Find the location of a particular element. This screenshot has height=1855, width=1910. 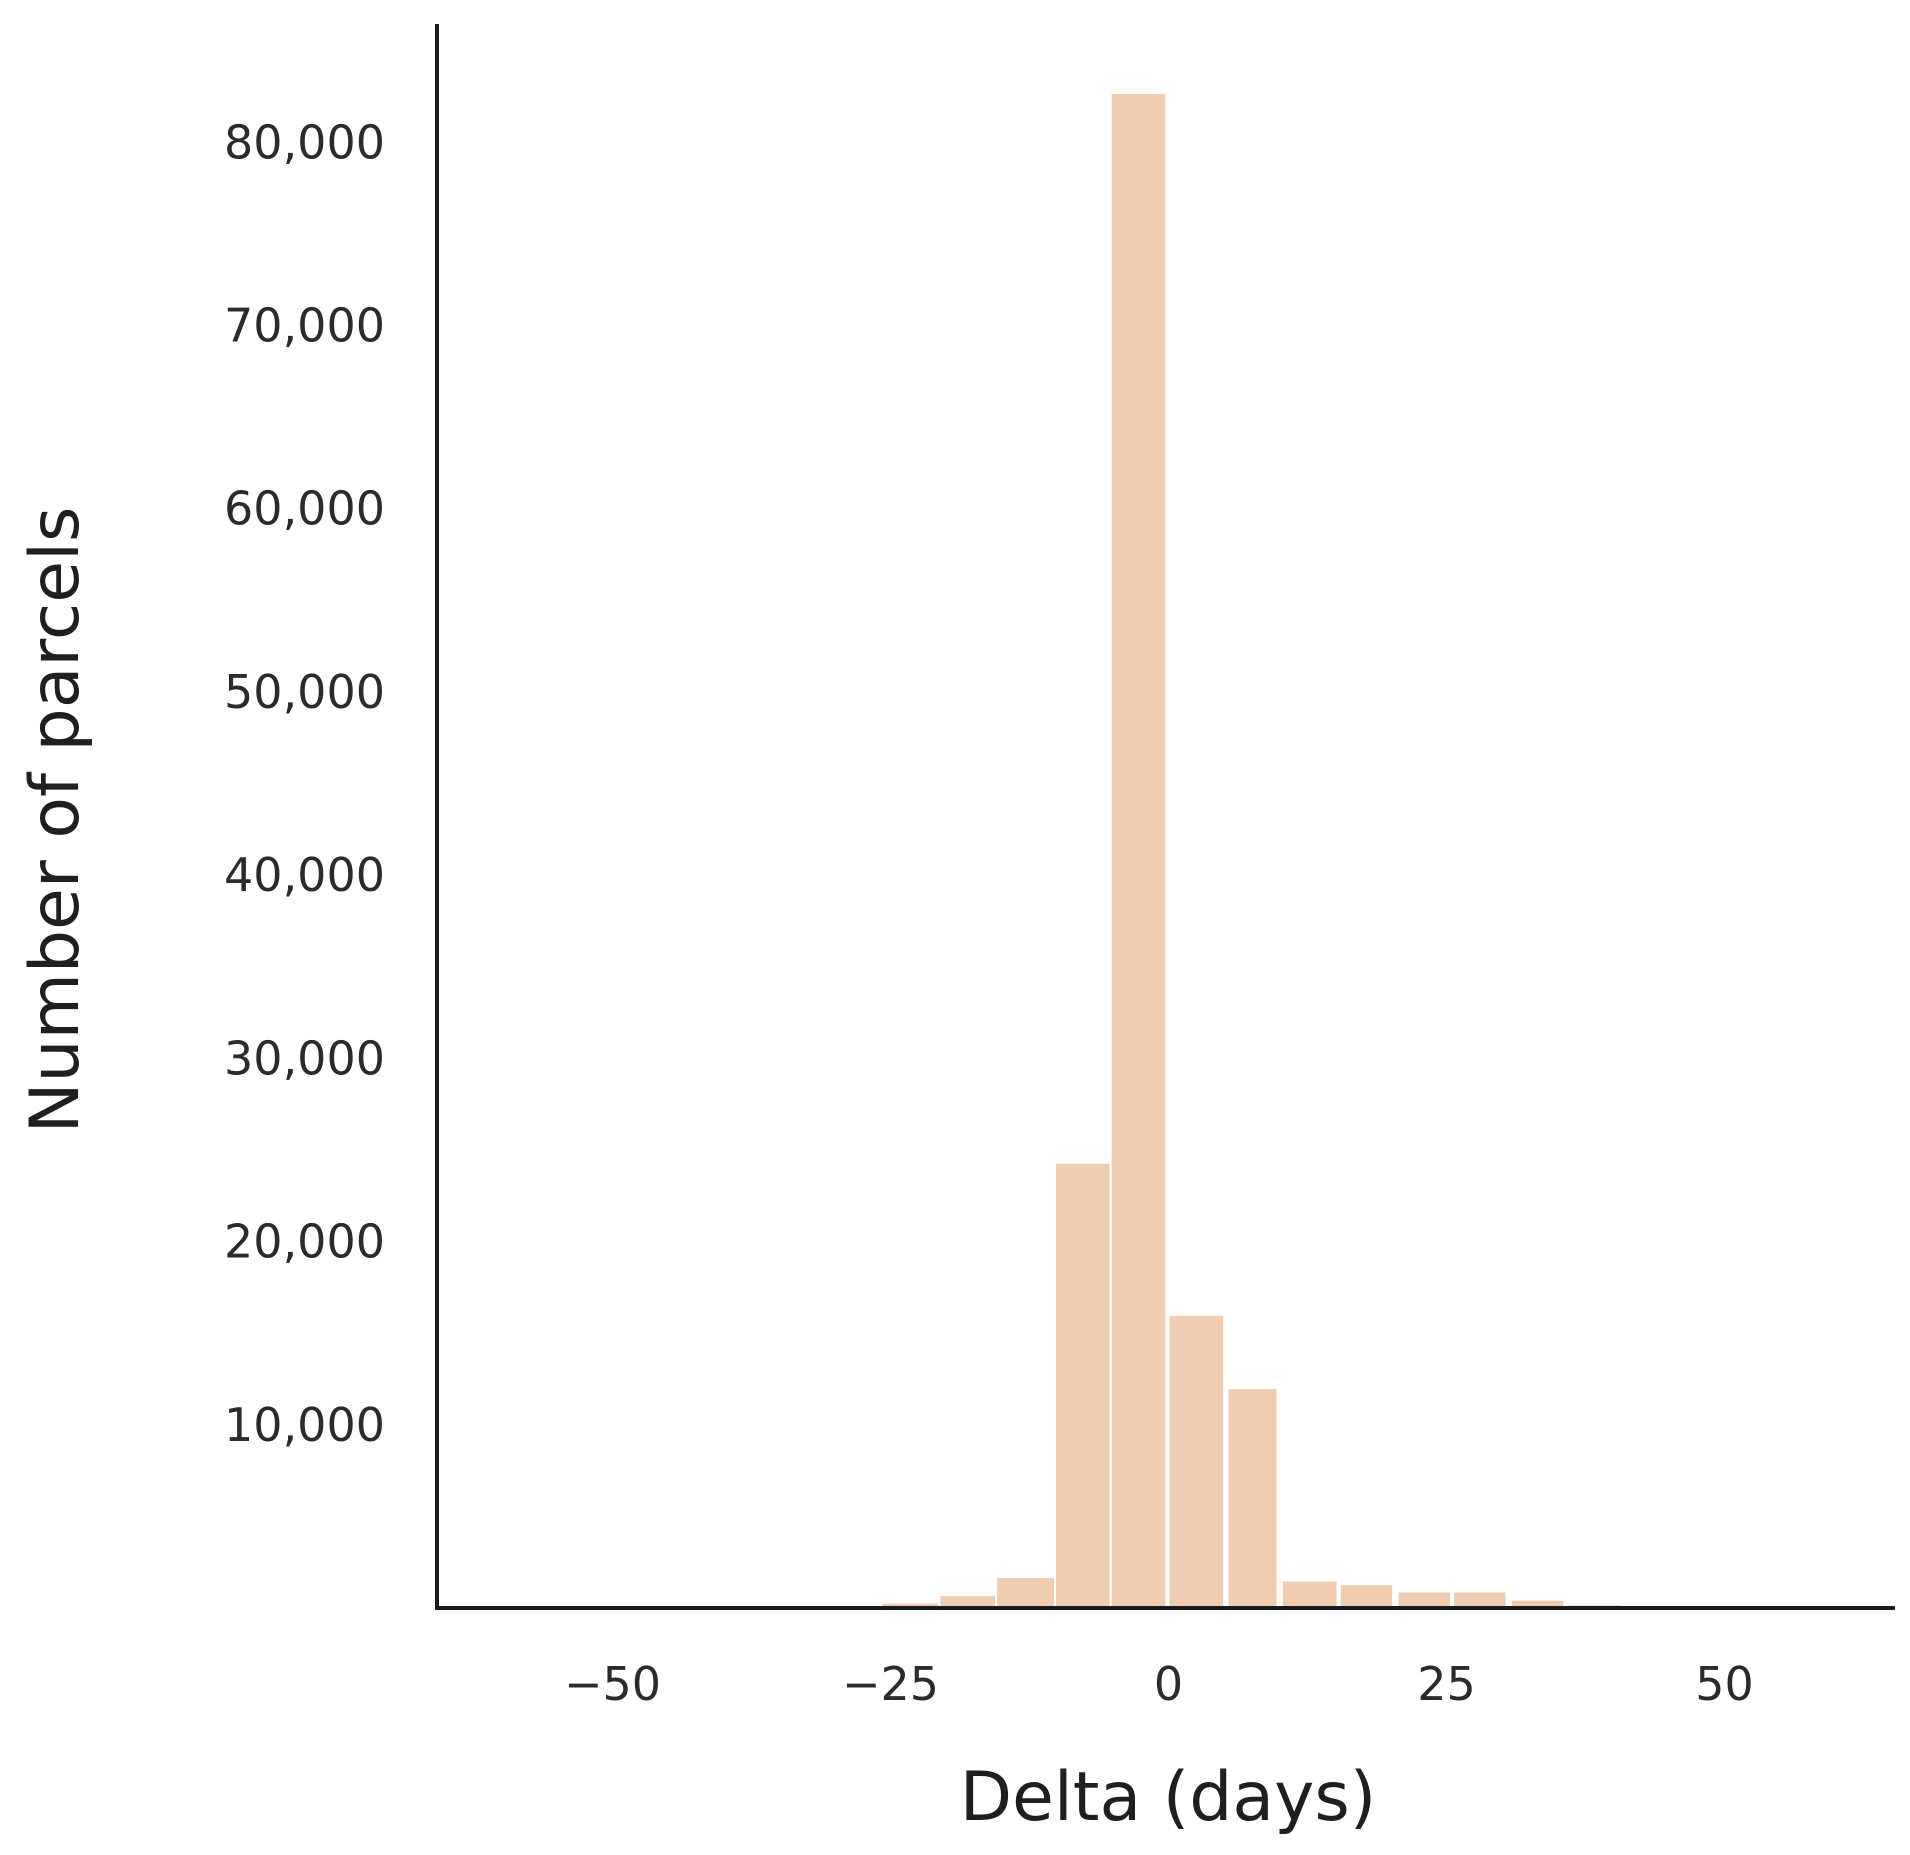

y-tick-label: 30,000 is located at coordinates (304, 1058).